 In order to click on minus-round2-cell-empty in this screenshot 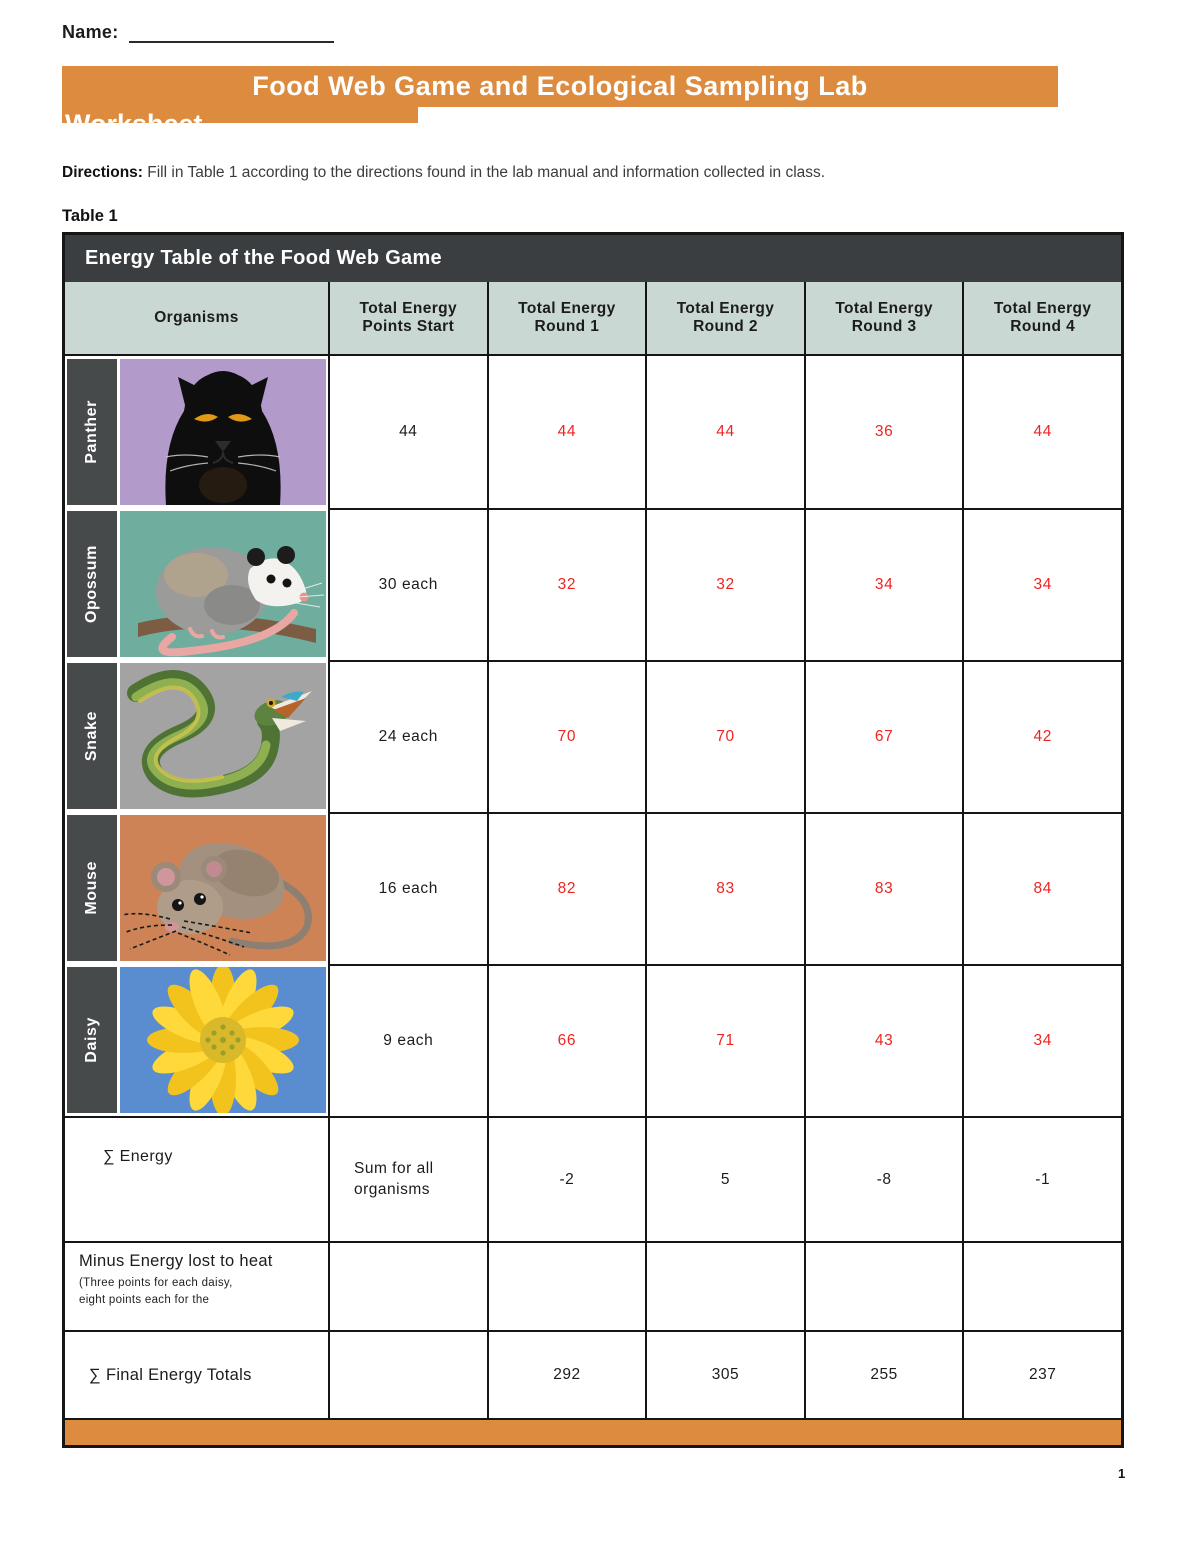, I will do `click(724, 1286)`.